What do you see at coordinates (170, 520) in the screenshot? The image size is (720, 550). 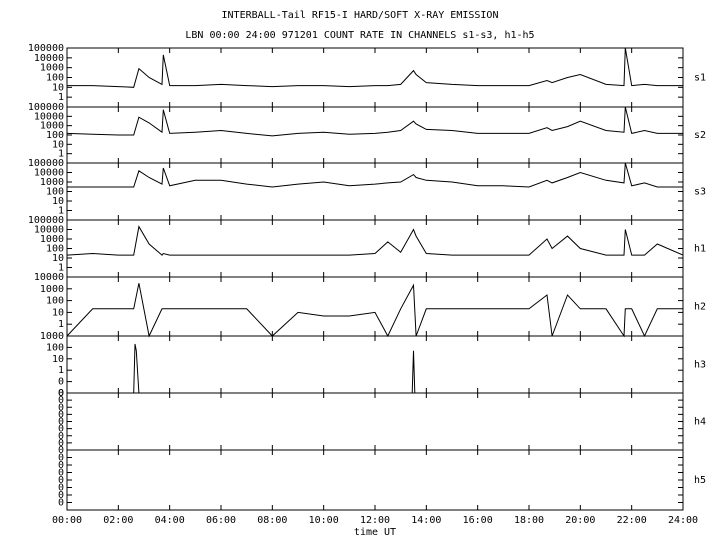 I see `x-tick-label: 04:00` at bounding box center [170, 520].